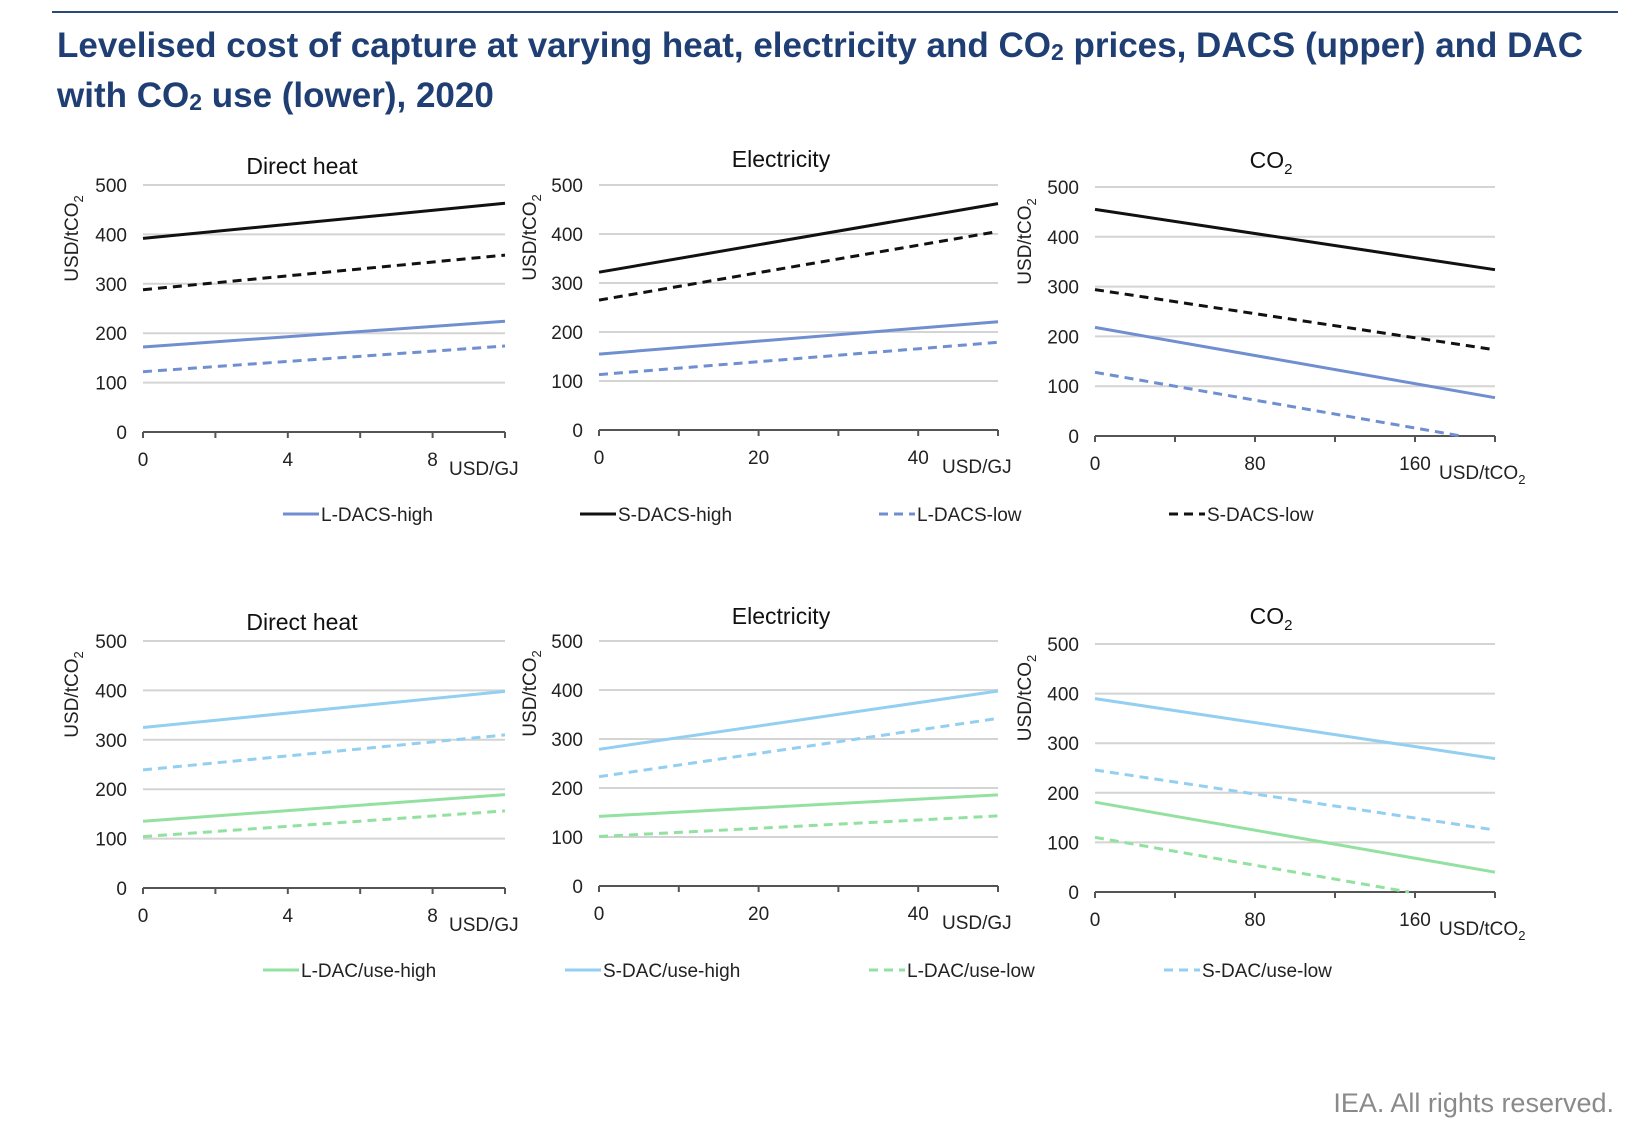  Describe the element at coordinates (1267, 971) in the screenshot. I see `legend-label: S-DAC/use-low` at that location.